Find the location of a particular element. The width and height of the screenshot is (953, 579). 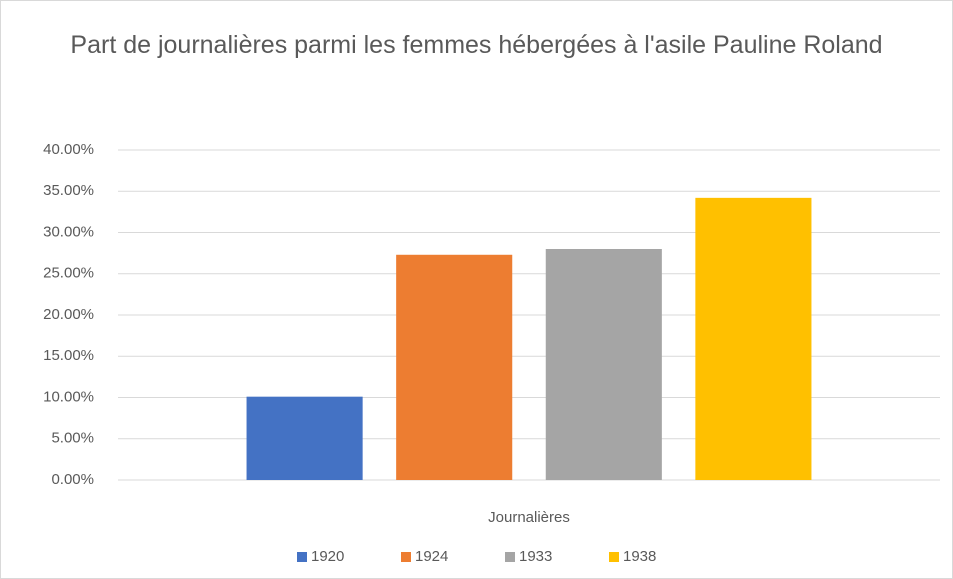

y-tick-label: 5.00% is located at coordinates (72, 438).